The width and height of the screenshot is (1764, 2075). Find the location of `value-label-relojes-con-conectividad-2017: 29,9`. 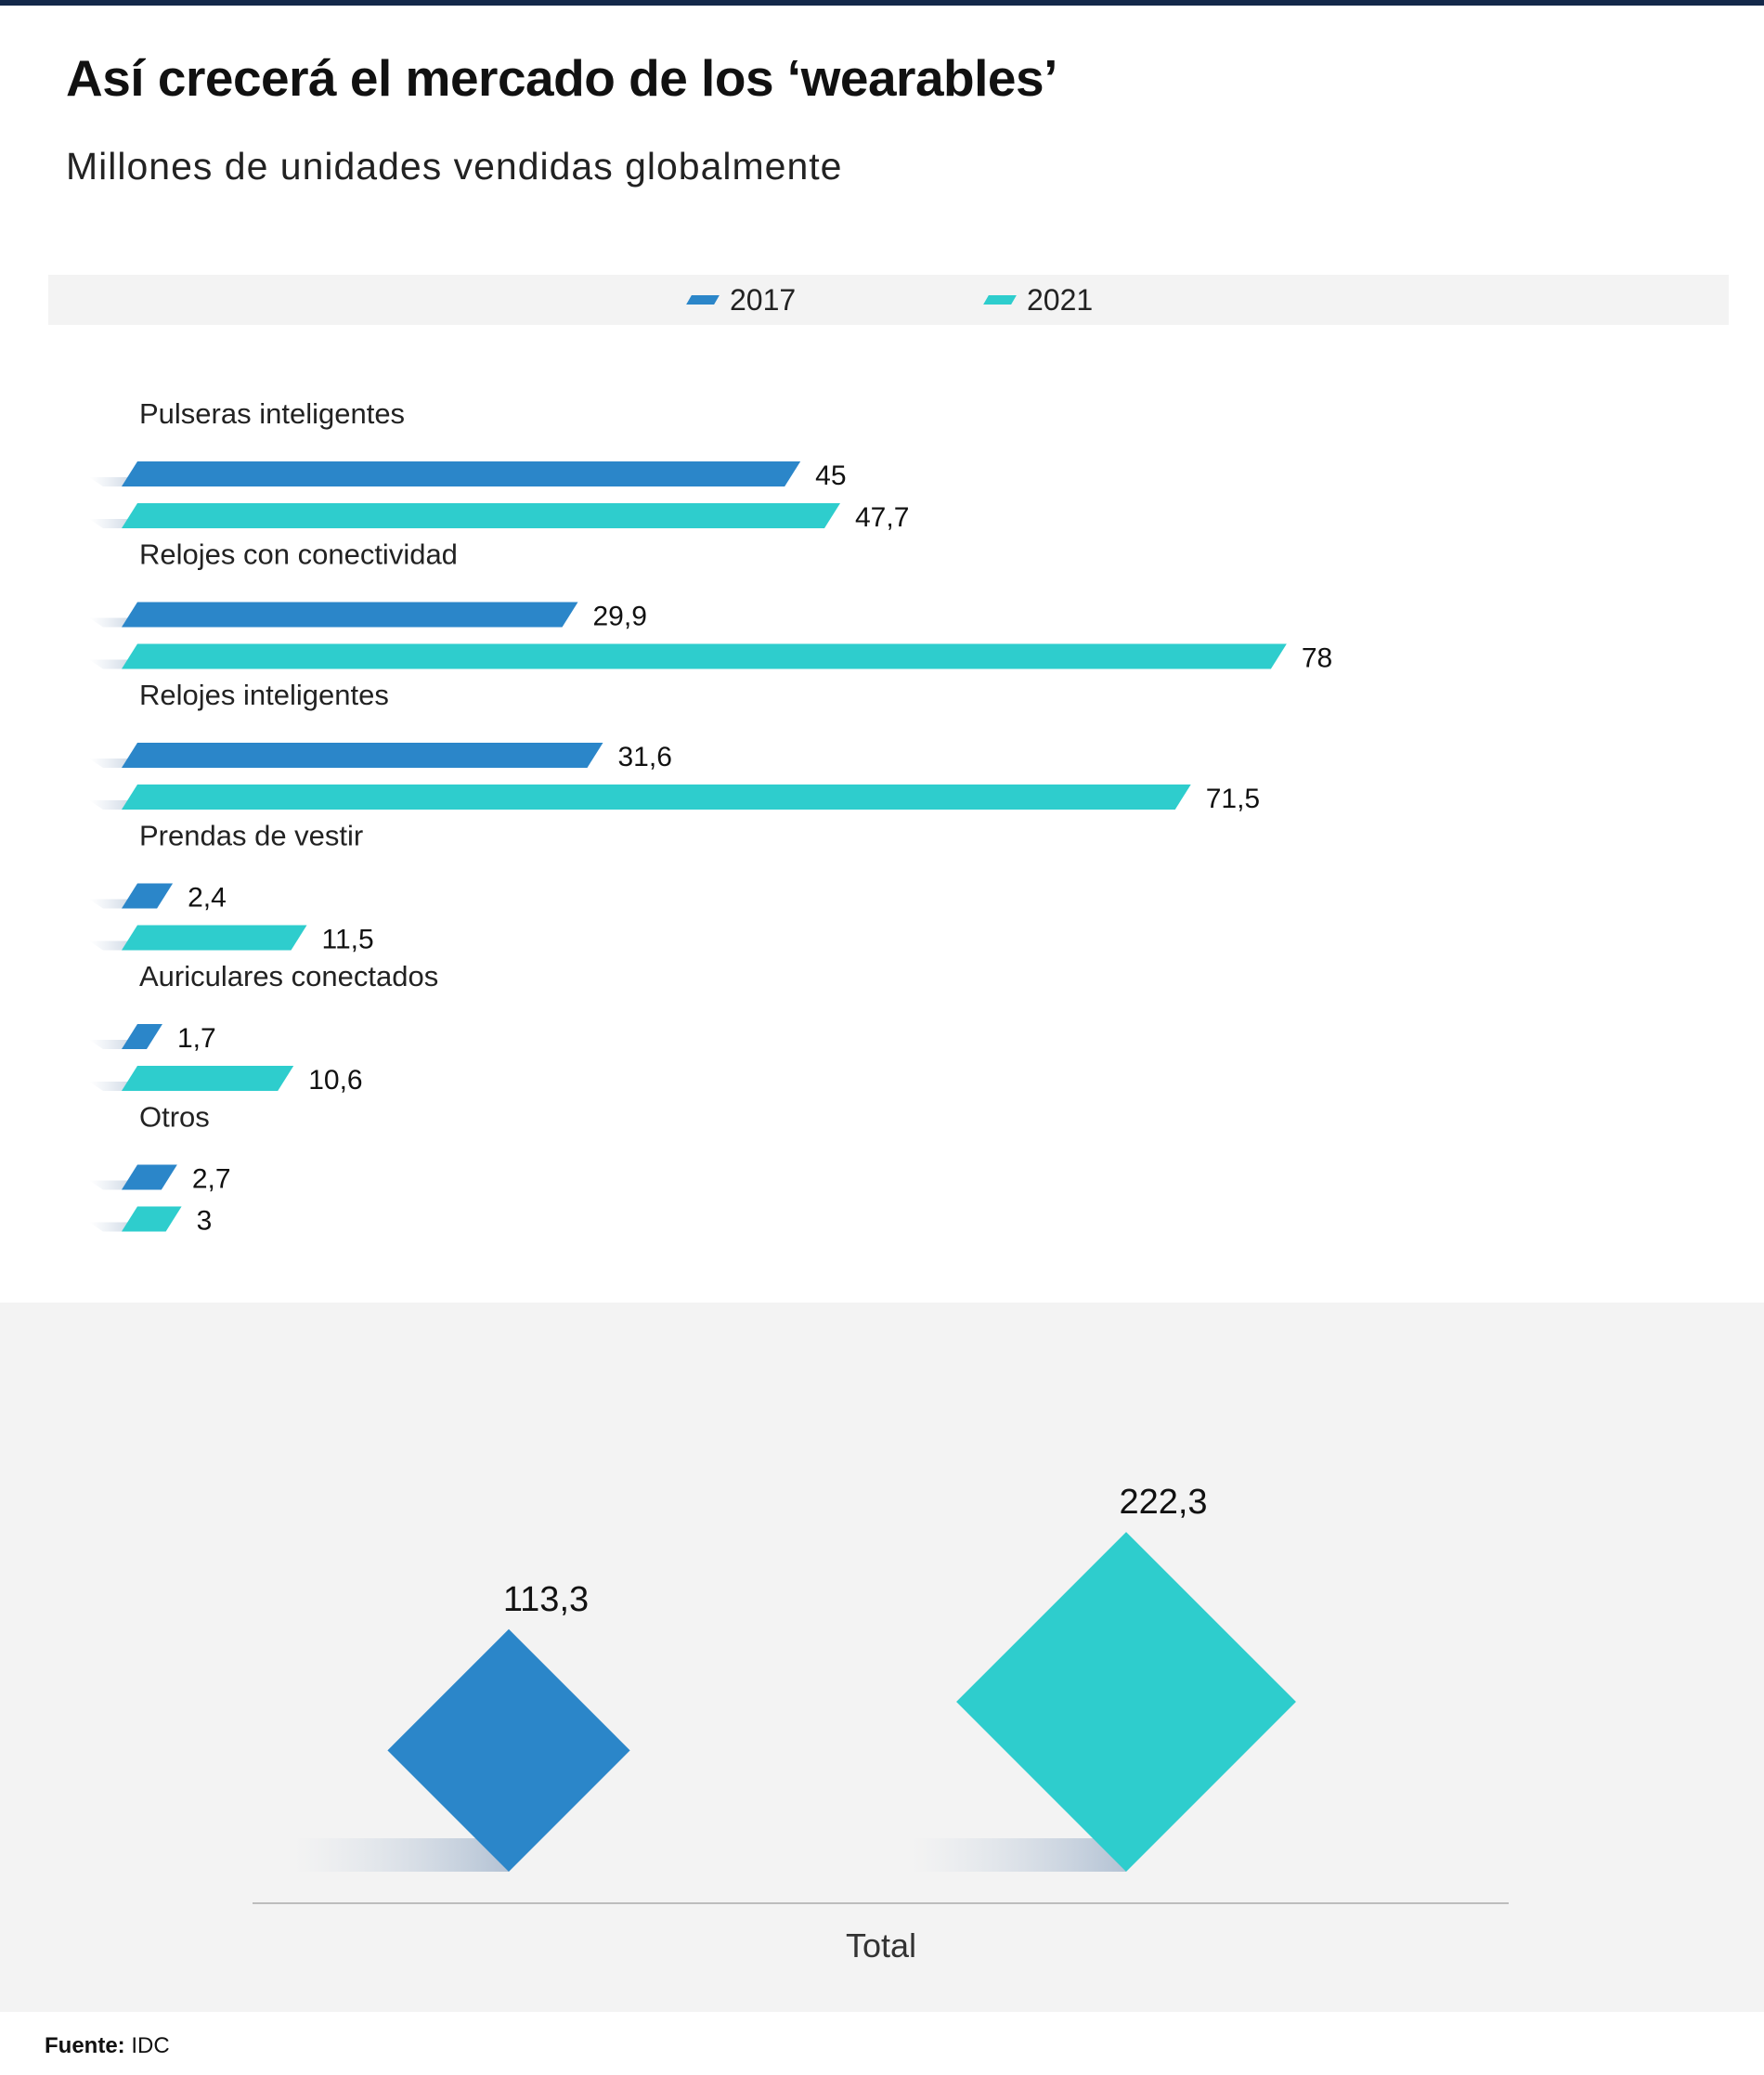

value-label-relojes-con-conectividad-2017: 29,9 is located at coordinates (620, 617).